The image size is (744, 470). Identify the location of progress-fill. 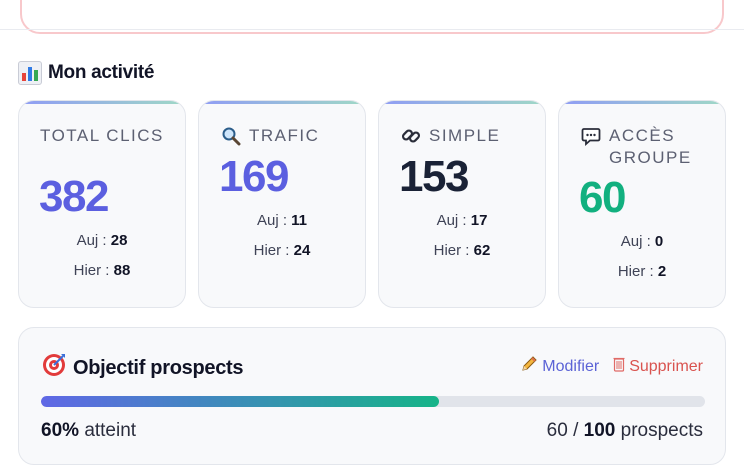
(240, 401).